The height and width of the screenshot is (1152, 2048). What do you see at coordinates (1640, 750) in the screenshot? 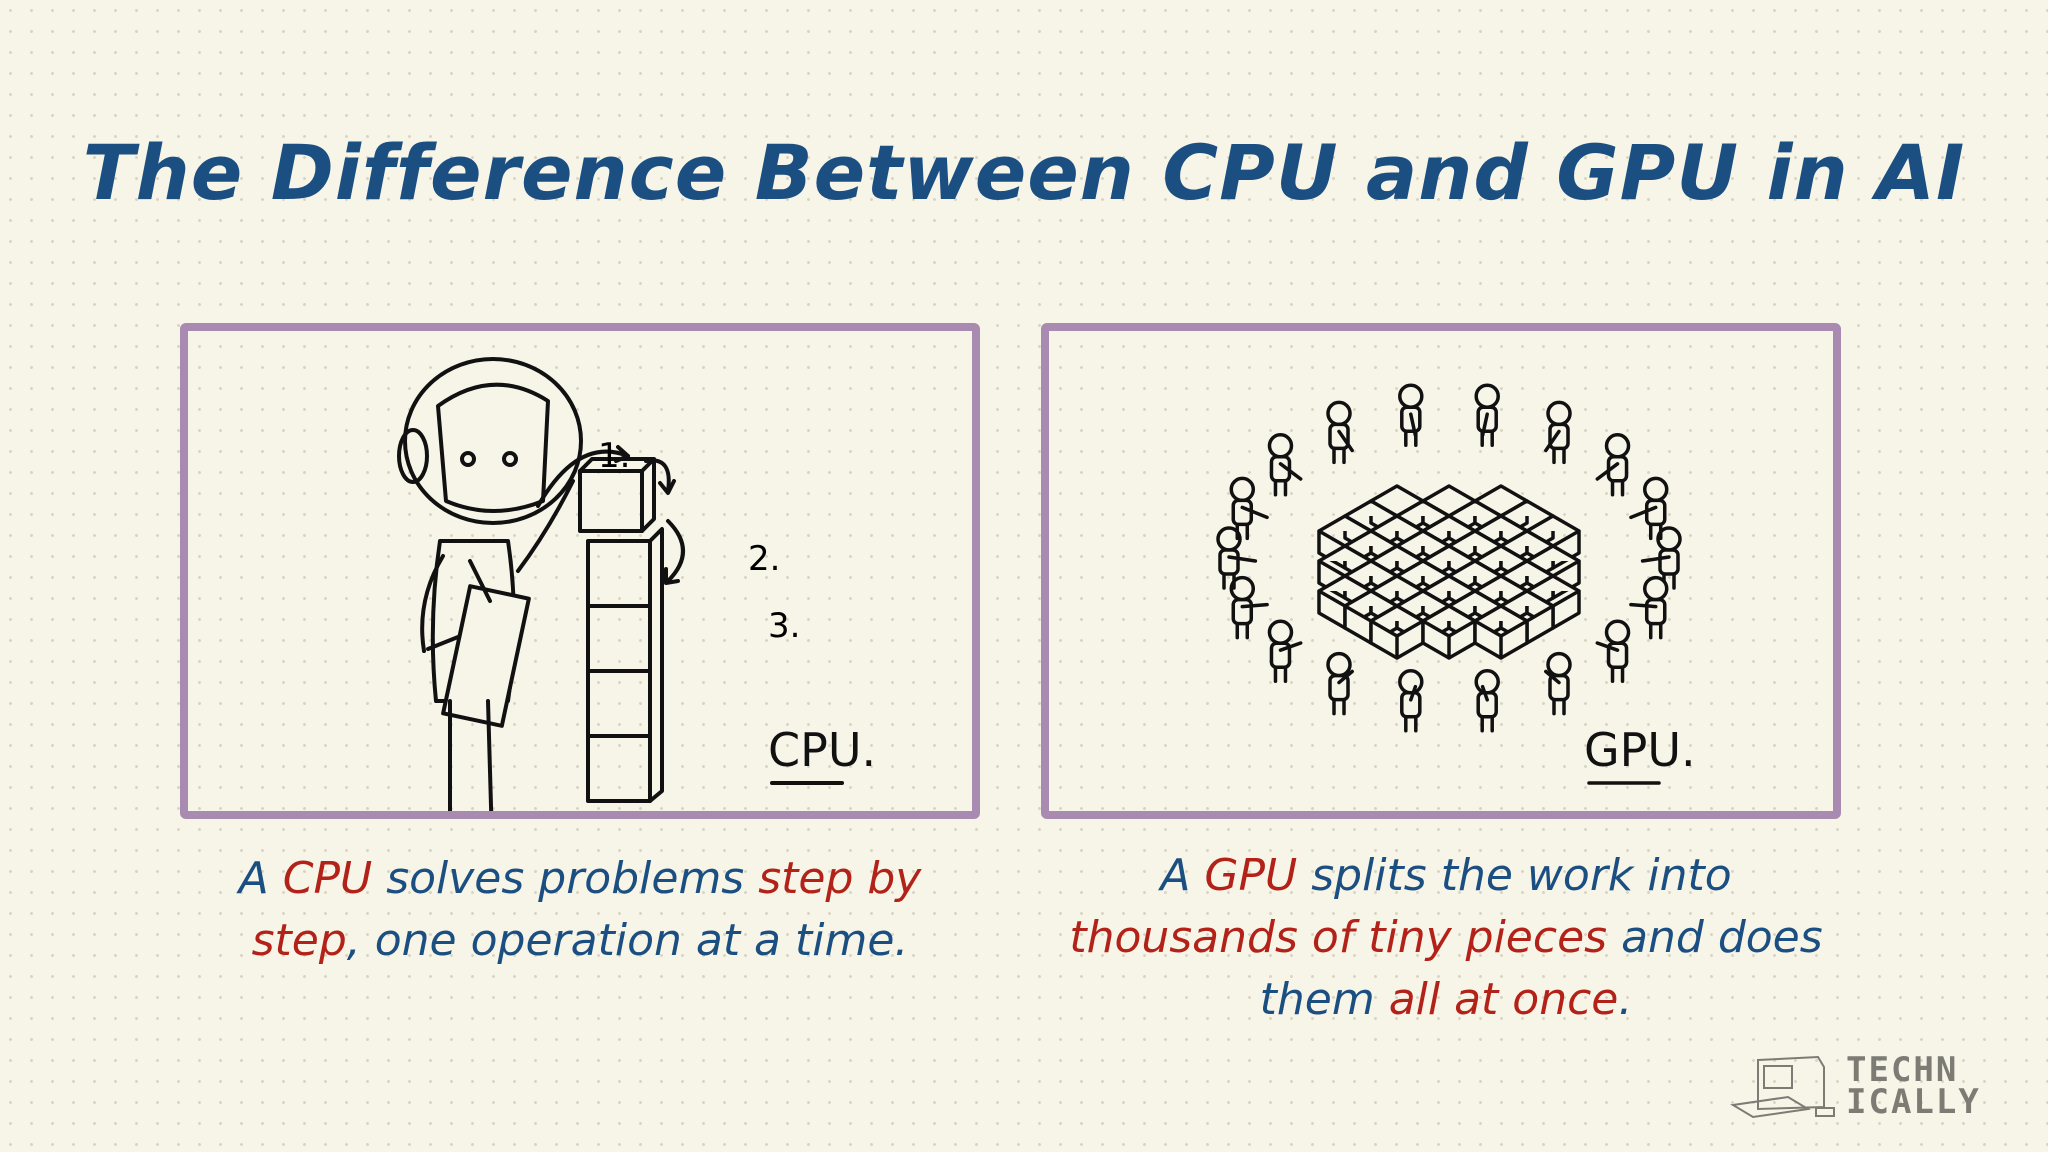
I see `gpu-label: GPU.` at bounding box center [1640, 750].